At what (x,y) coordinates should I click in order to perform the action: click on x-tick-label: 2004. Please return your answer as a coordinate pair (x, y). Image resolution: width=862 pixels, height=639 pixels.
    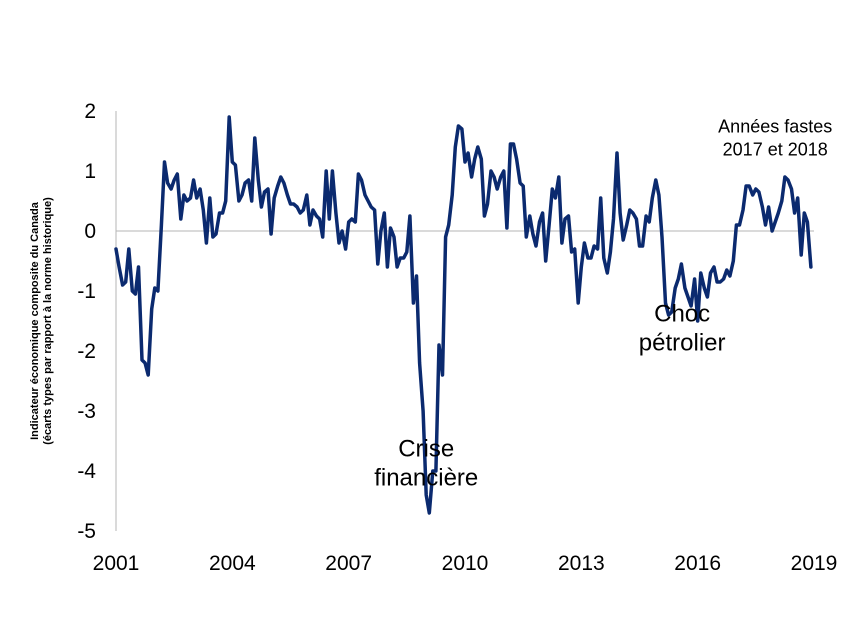
    Looking at the image, I should click on (232, 563).